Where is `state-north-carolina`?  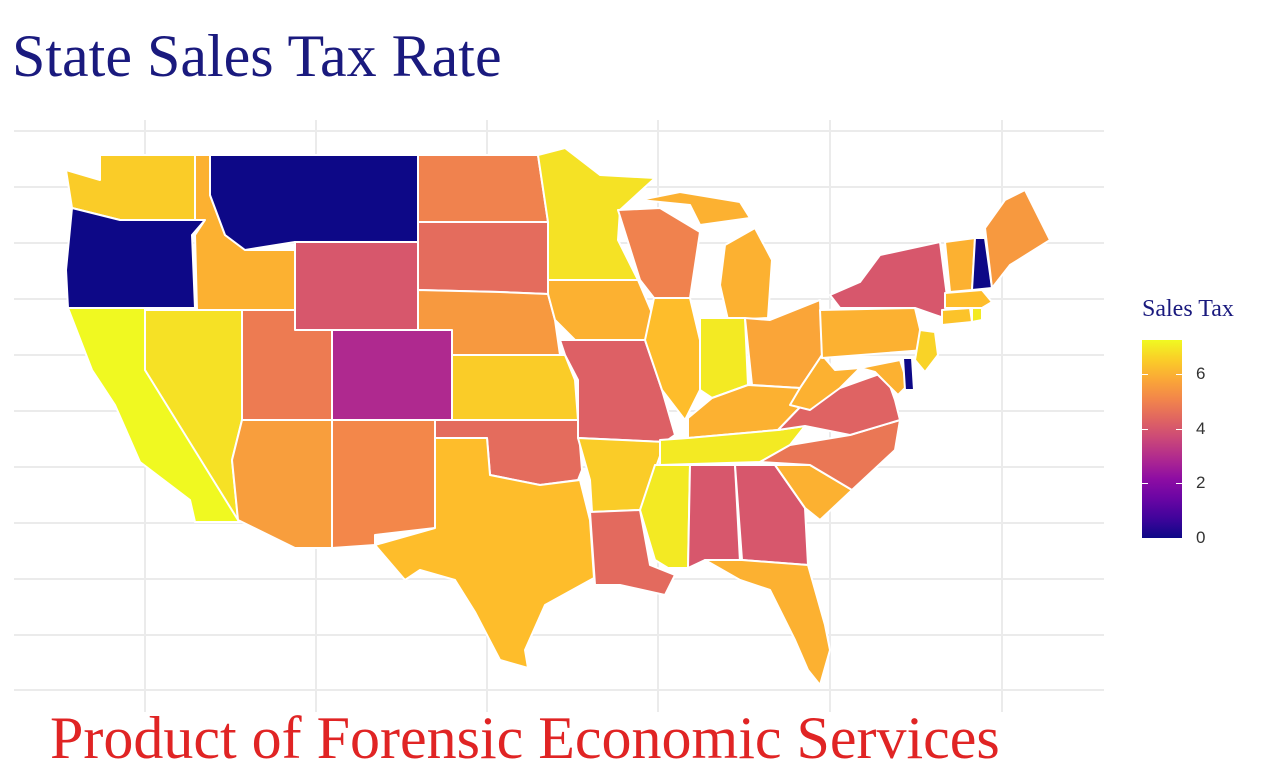
state-north-carolina is located at coordinates (830, 455).